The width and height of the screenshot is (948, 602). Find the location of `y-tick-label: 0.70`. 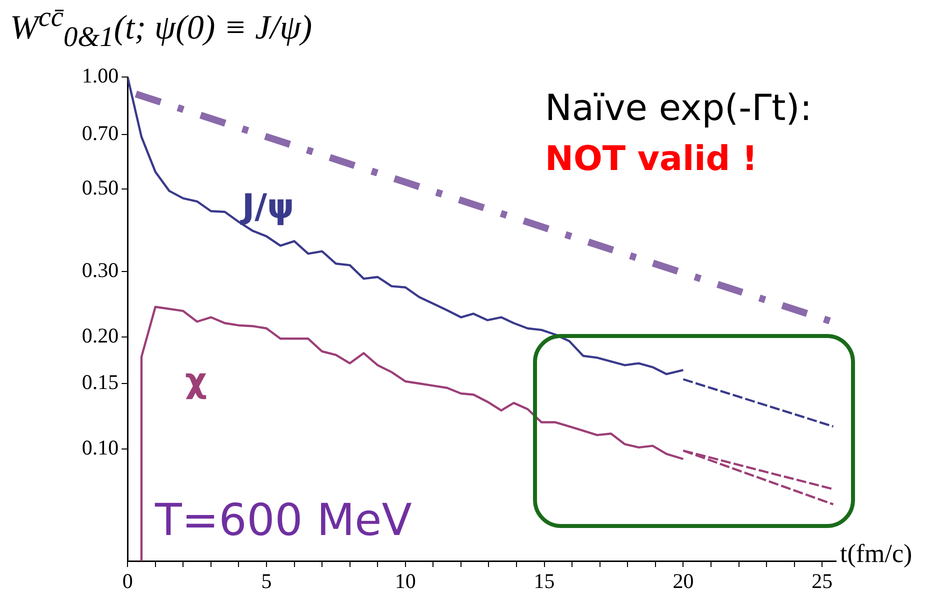

y-tick-label: 0.70 is located at coordinates (100, 133).